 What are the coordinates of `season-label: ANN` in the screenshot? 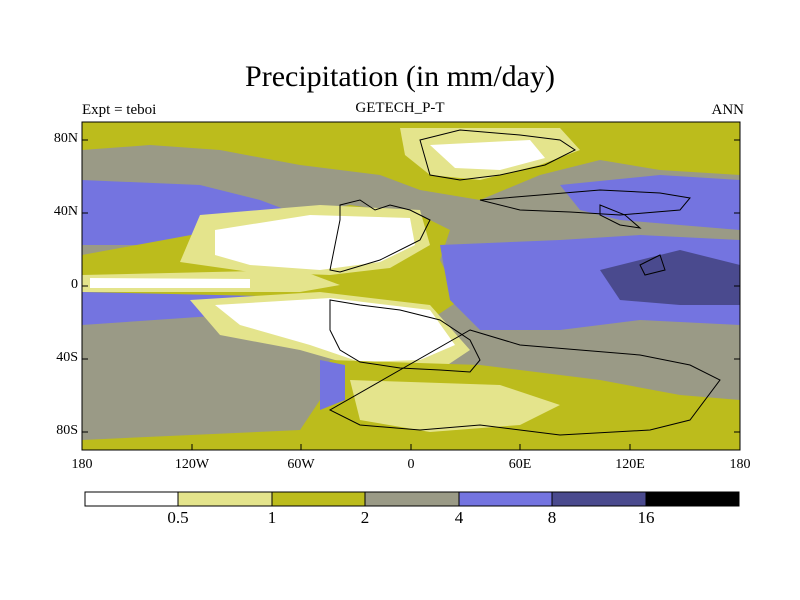 It's located at (728, 110).